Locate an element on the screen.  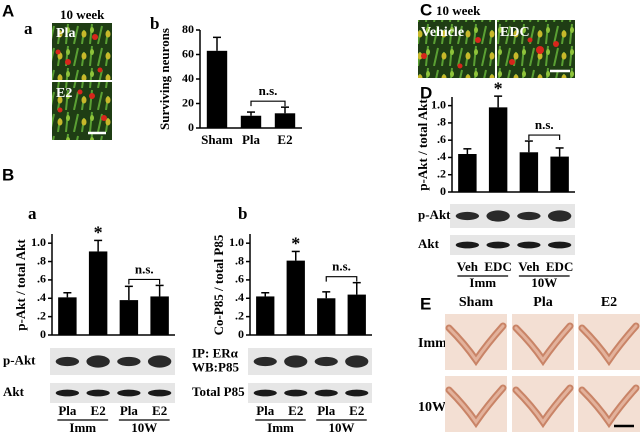
column-label: E2 is located at coordinates (609, 302).